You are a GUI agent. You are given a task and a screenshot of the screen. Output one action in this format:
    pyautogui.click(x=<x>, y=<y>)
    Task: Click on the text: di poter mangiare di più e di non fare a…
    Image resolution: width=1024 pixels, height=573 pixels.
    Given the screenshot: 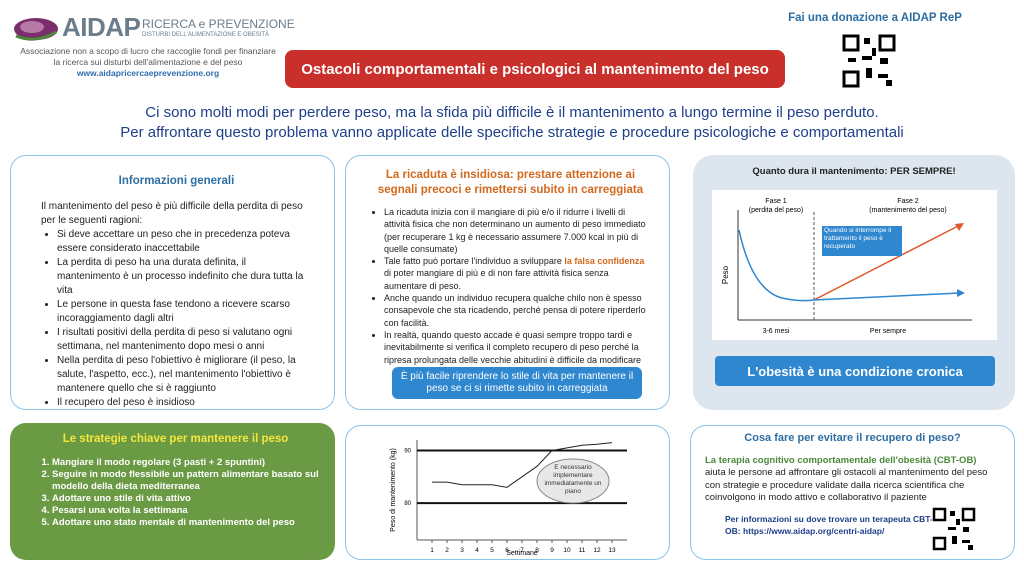 What is the action you would take?
    pyautogui.click(x=496, y=279)
    